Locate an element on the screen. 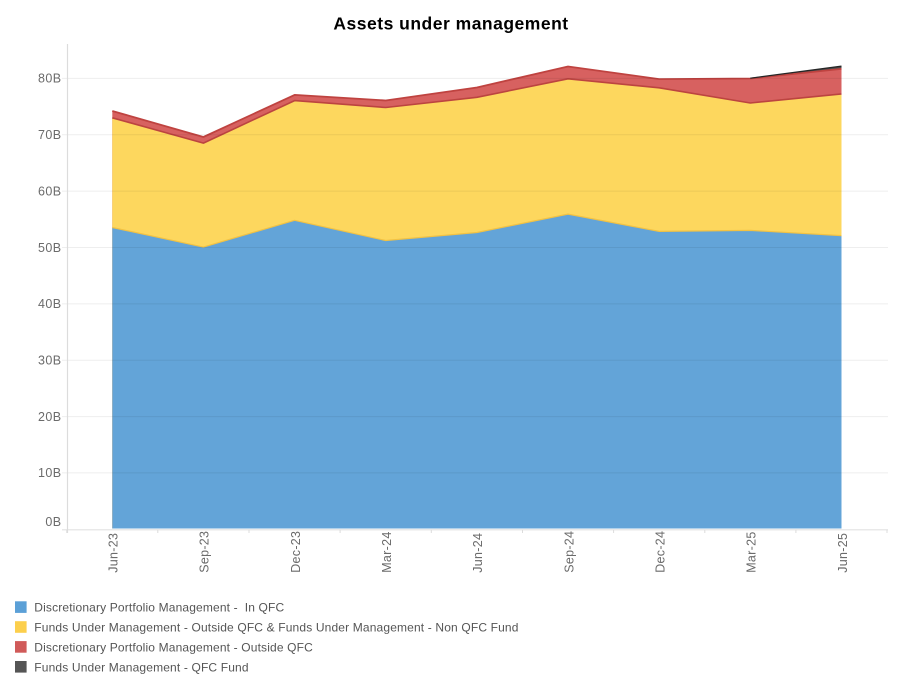 The width and height of the screenshot is (900, 700). svg-text: 40B is located at coordinates (49, 304).